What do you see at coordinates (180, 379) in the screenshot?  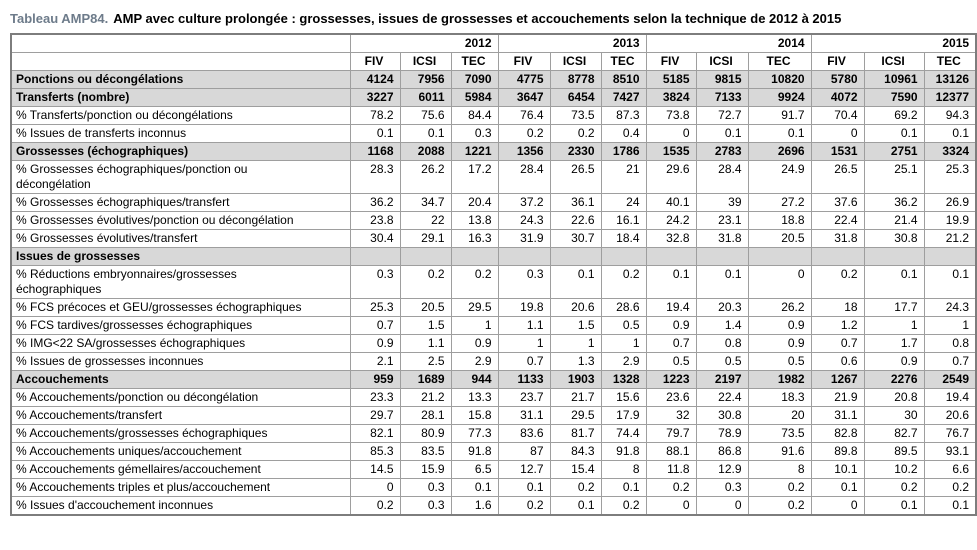 I see `row-label: Accouchements` at bounding box center [180, 379].